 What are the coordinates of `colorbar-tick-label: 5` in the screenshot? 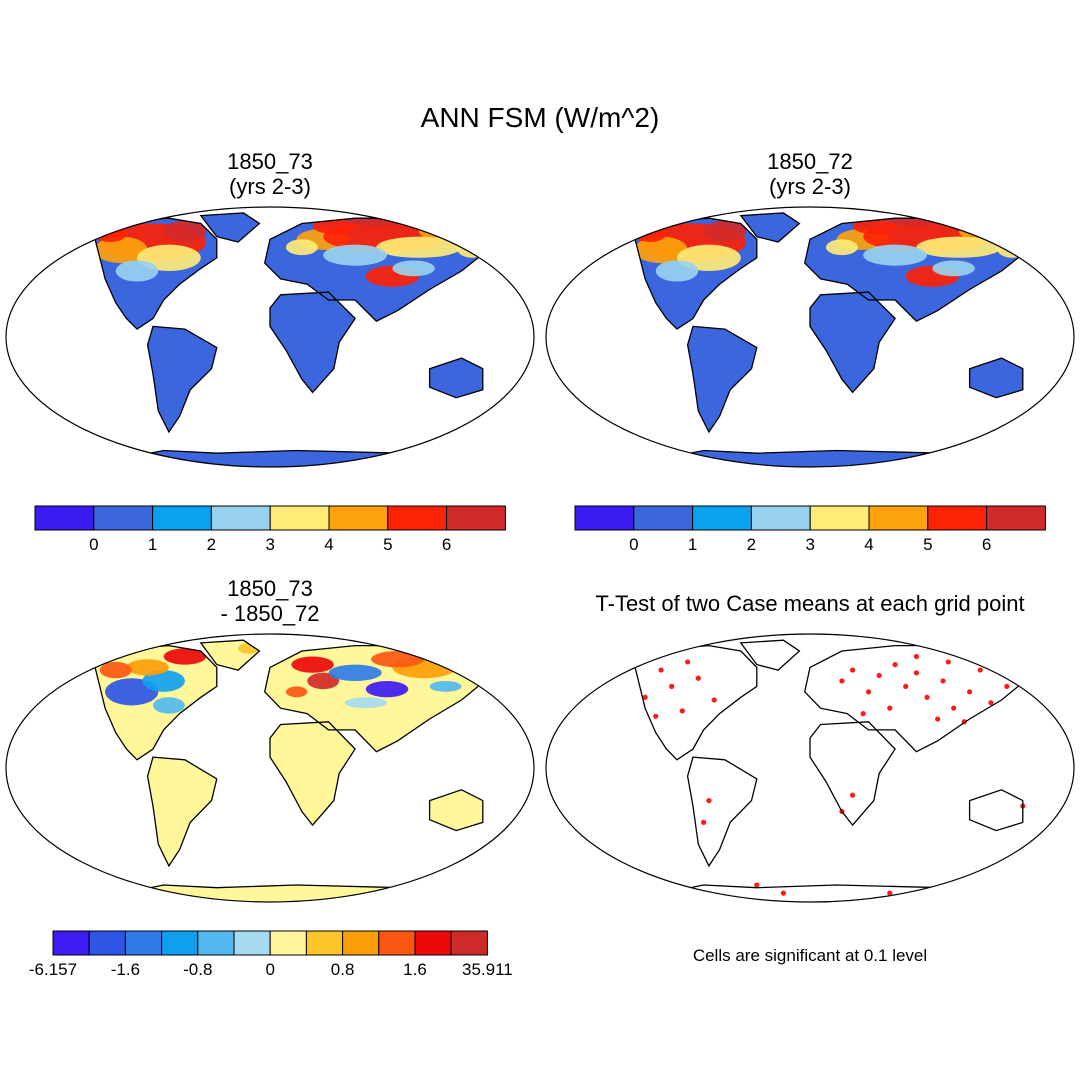 It's located at (387, 544).